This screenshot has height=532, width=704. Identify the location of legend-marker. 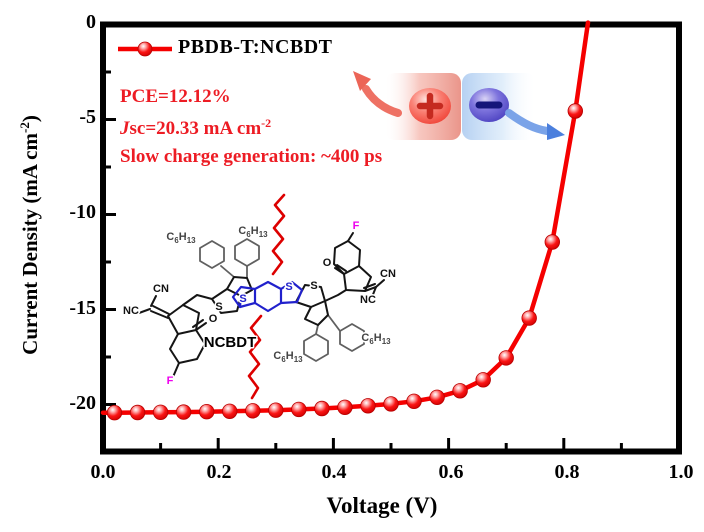
(145, 49).